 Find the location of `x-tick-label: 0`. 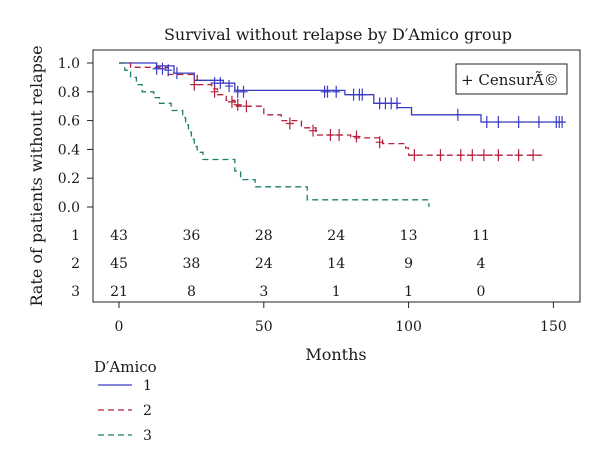

x-tick-label: 0 is located at coordinates (119, 327).